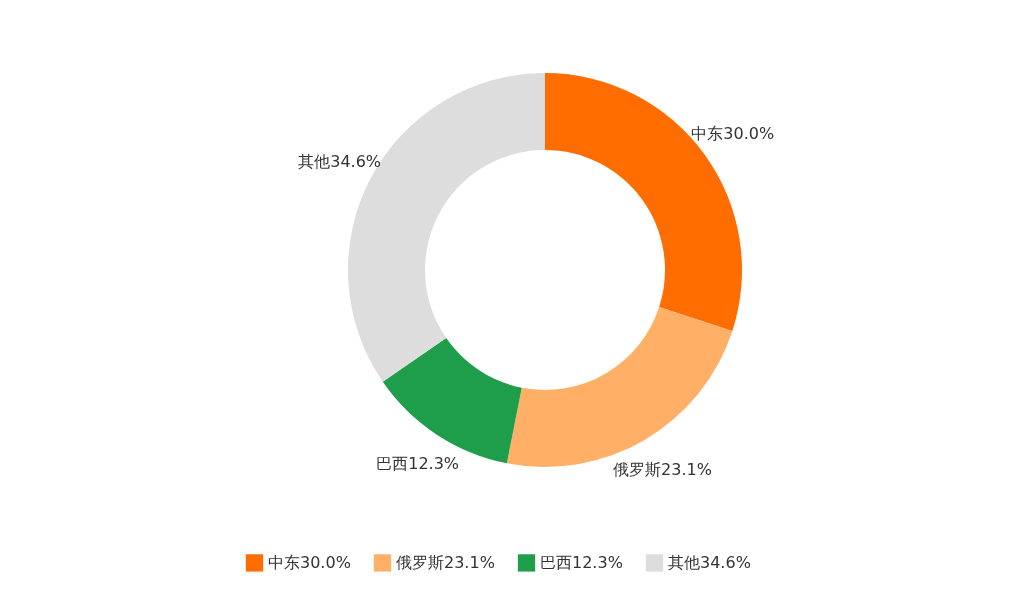  I want to click on slice-label: 其他34.6%, so click(340, 162).